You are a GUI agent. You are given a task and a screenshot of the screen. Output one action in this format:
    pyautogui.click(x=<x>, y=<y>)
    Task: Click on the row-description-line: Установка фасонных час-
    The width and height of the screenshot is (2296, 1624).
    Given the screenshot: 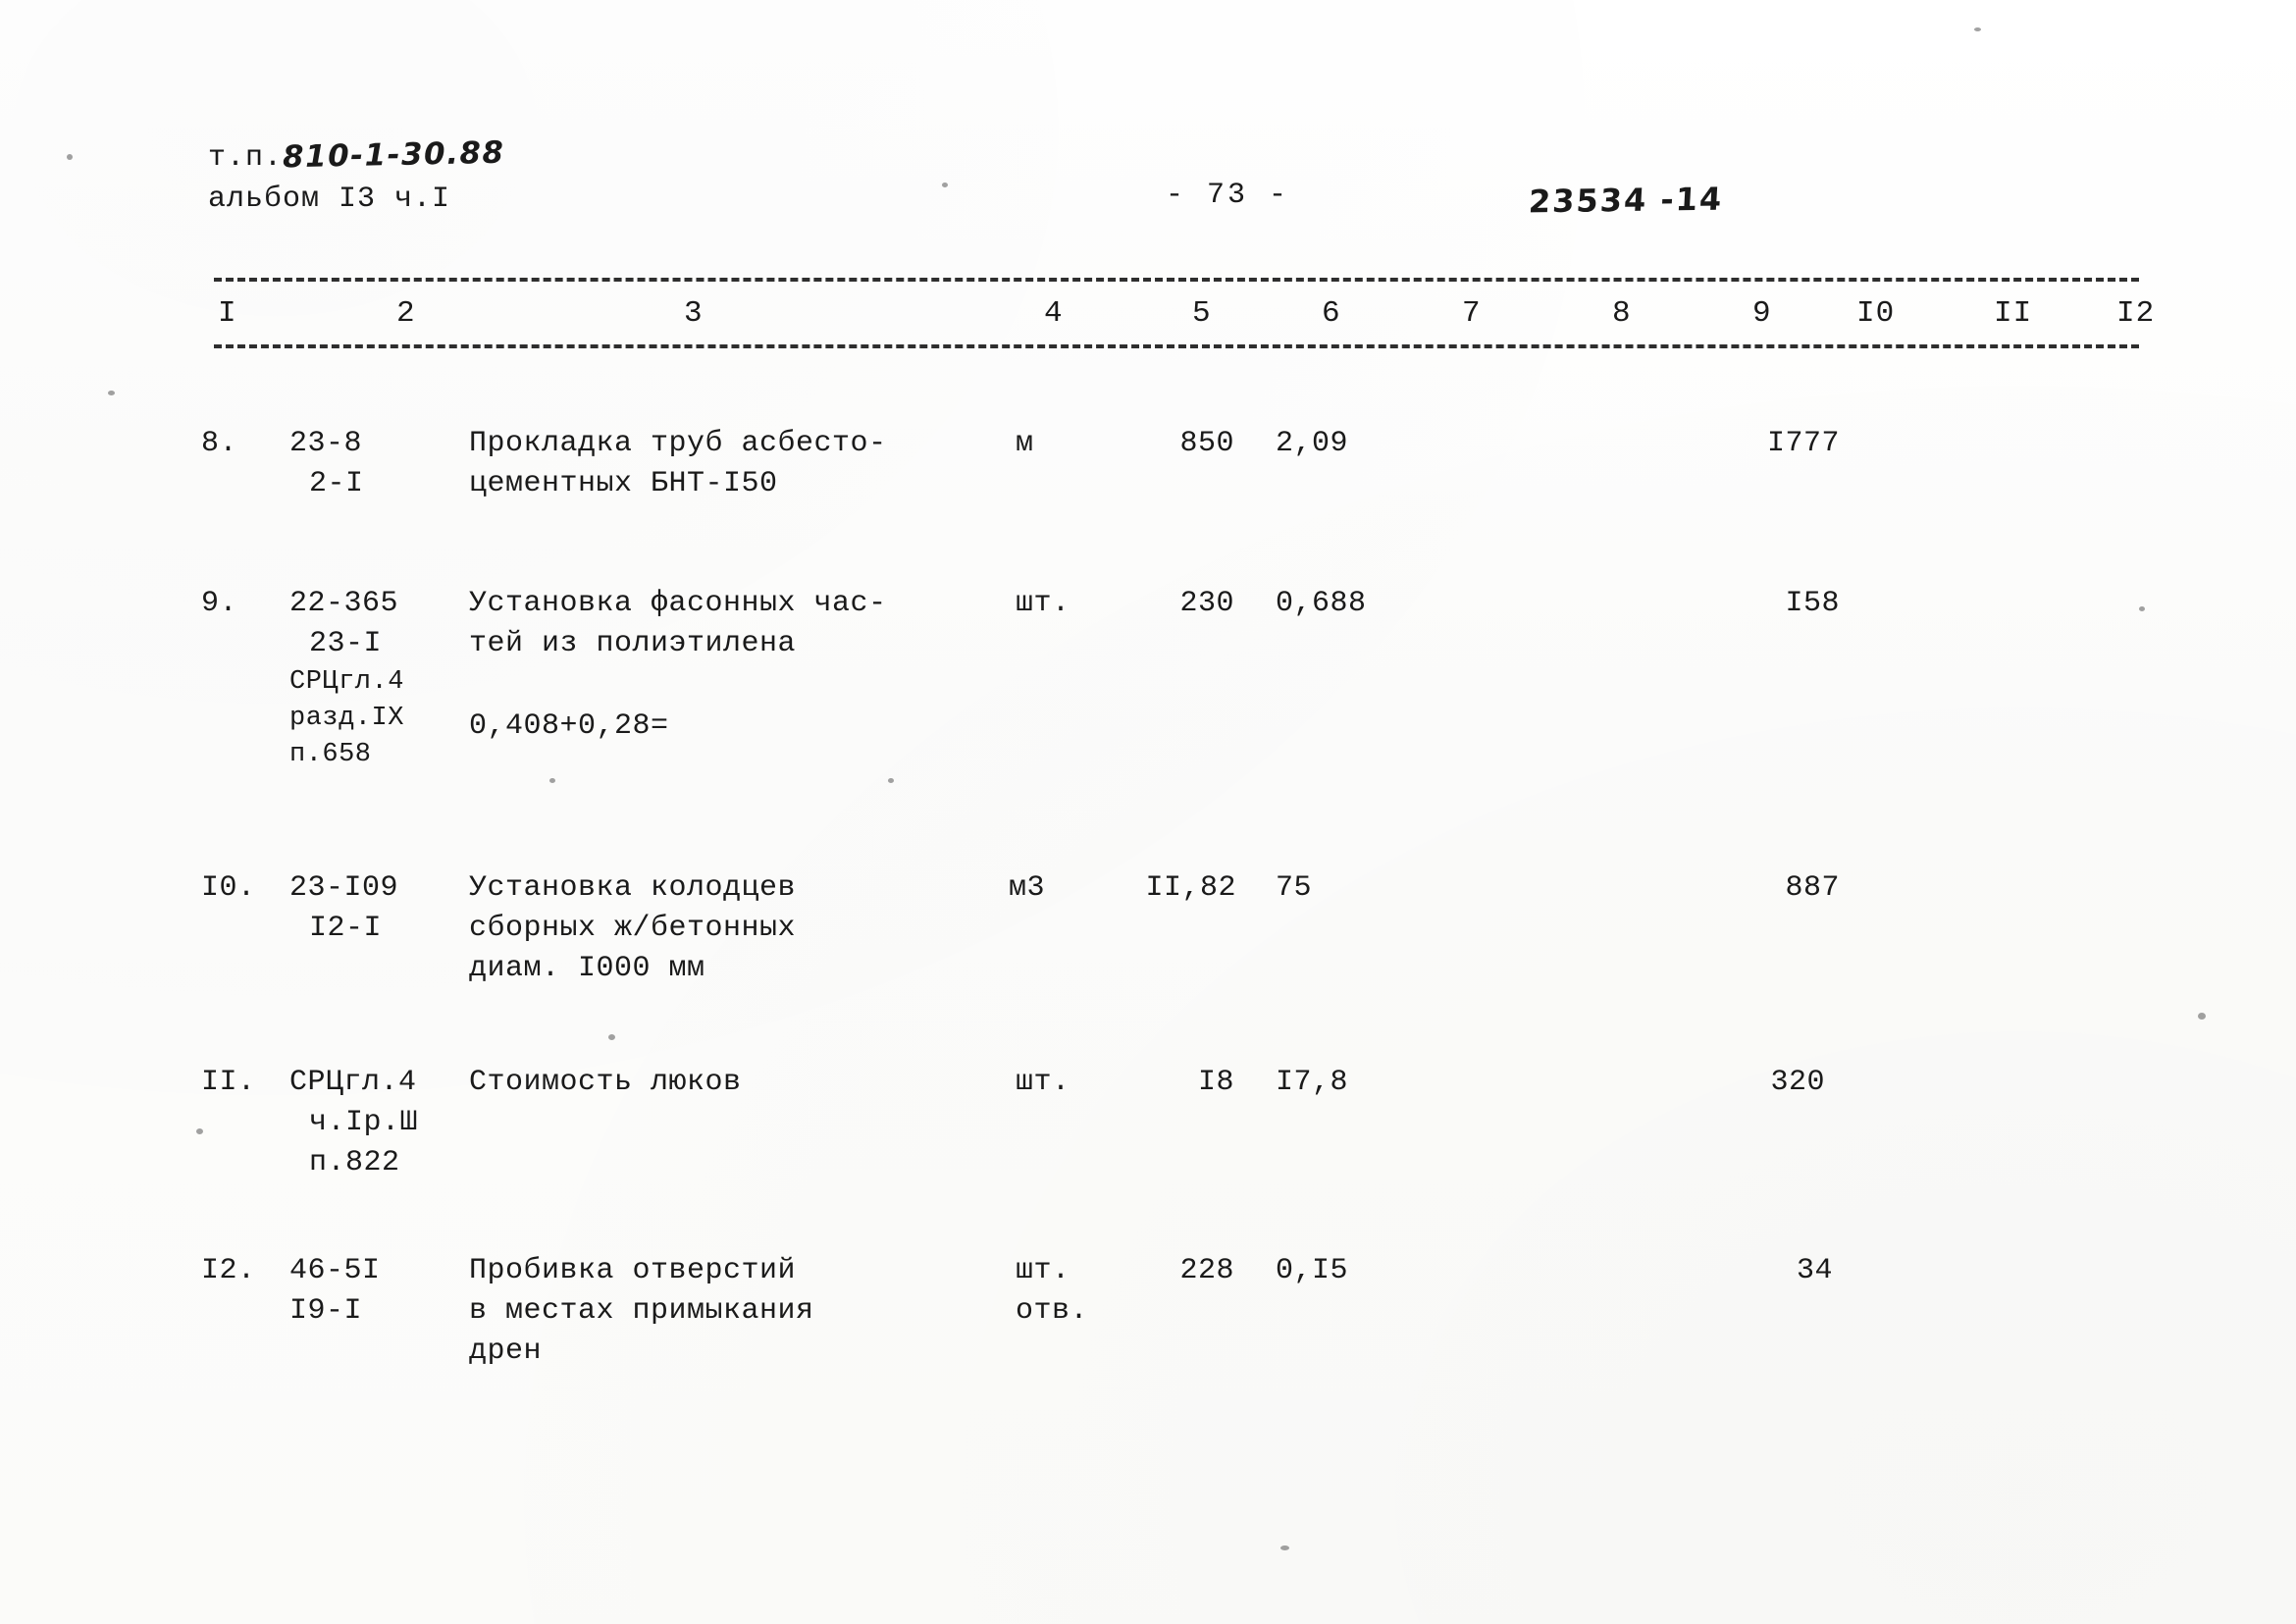 What is the action you would take?
    pyautogui.click(x=678, y=603)
    